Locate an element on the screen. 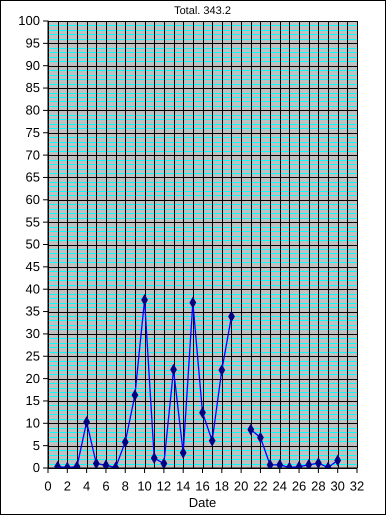  y-tick-label: 55 is located at coordinates (33, 222).